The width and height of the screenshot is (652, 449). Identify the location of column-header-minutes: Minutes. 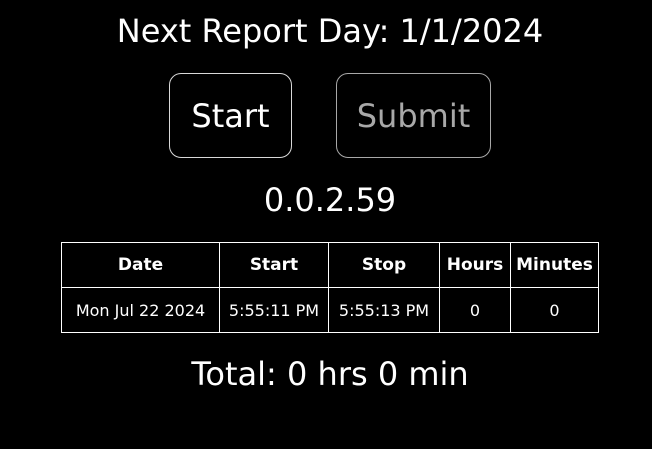
(554, 265).